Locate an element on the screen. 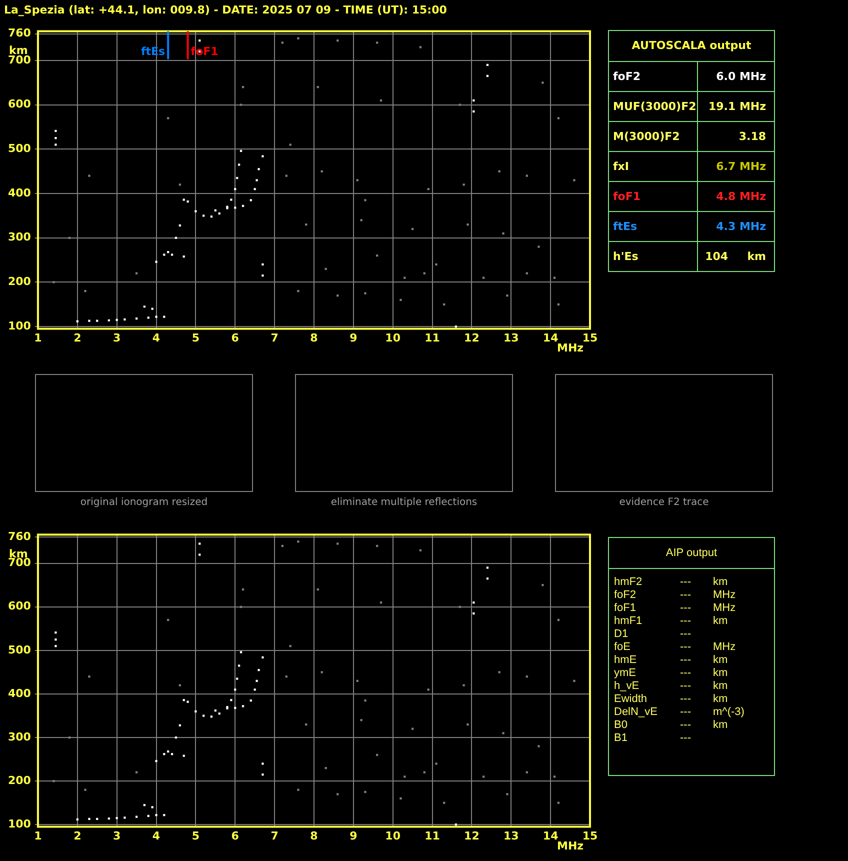 The image size is (848, 861). text: evidence F2 trace is located at coordinates (664, 502).